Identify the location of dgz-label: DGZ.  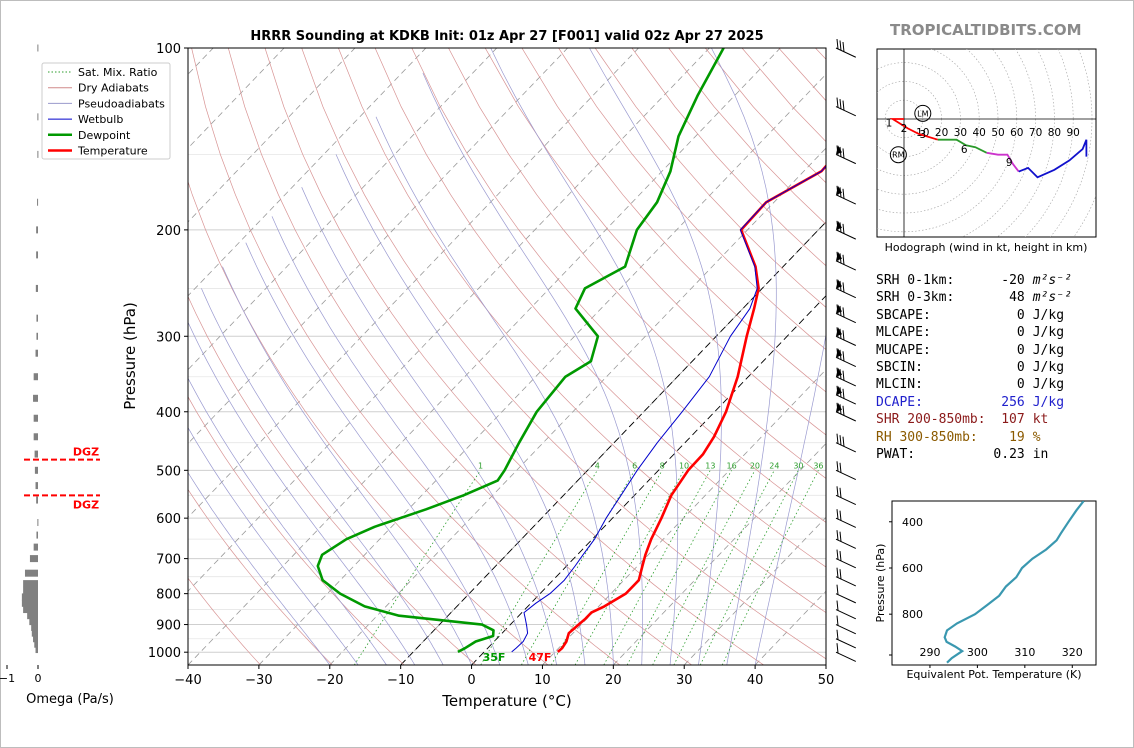
(86, 504).